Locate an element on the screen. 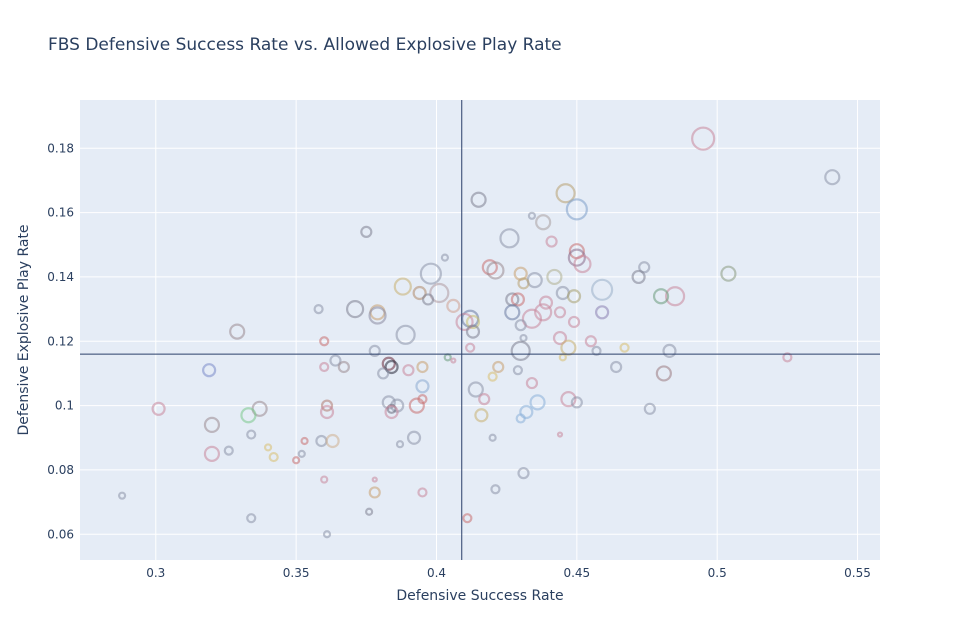 Image resolution: width=960 pixels, height=640 pixels. y-tick-label: 0.16 is located at coordinates (60, 213).